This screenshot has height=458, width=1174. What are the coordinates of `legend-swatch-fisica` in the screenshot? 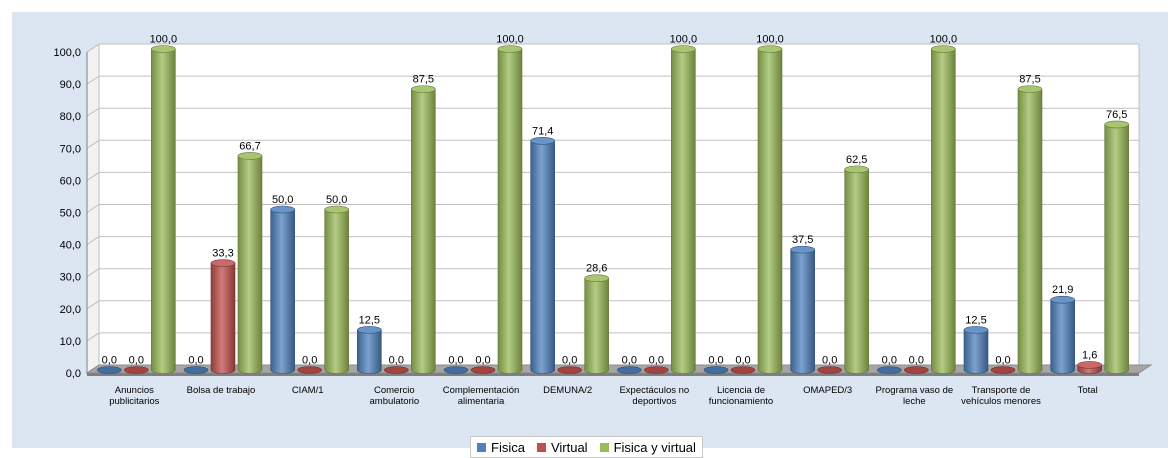 It's located at (481, 447).